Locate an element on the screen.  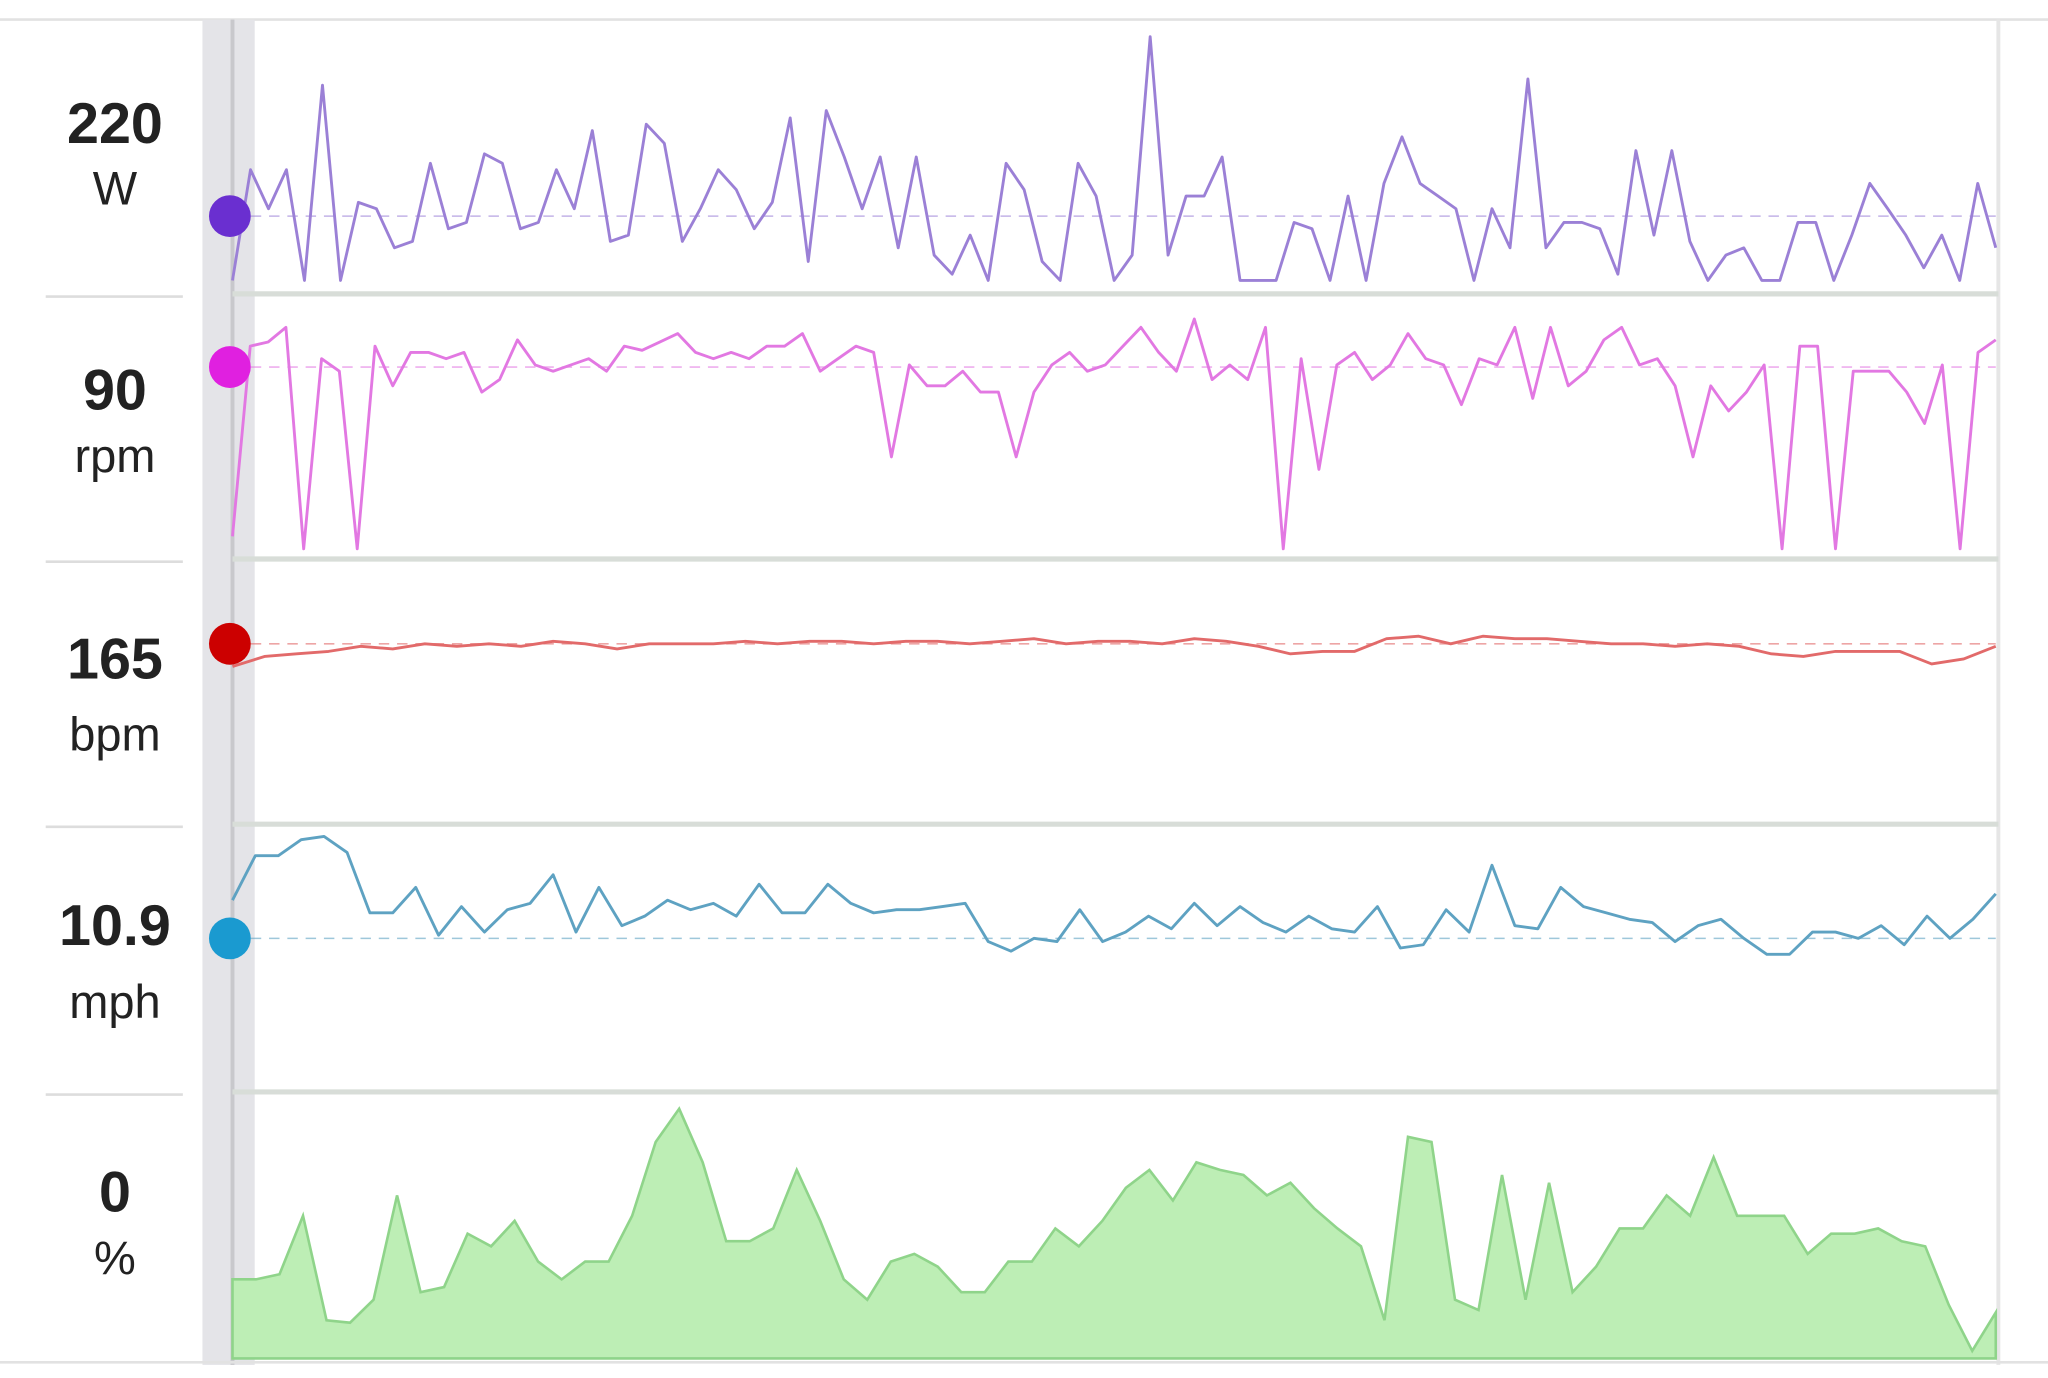
current-value: 0 is located at coordinates (115, 1193).